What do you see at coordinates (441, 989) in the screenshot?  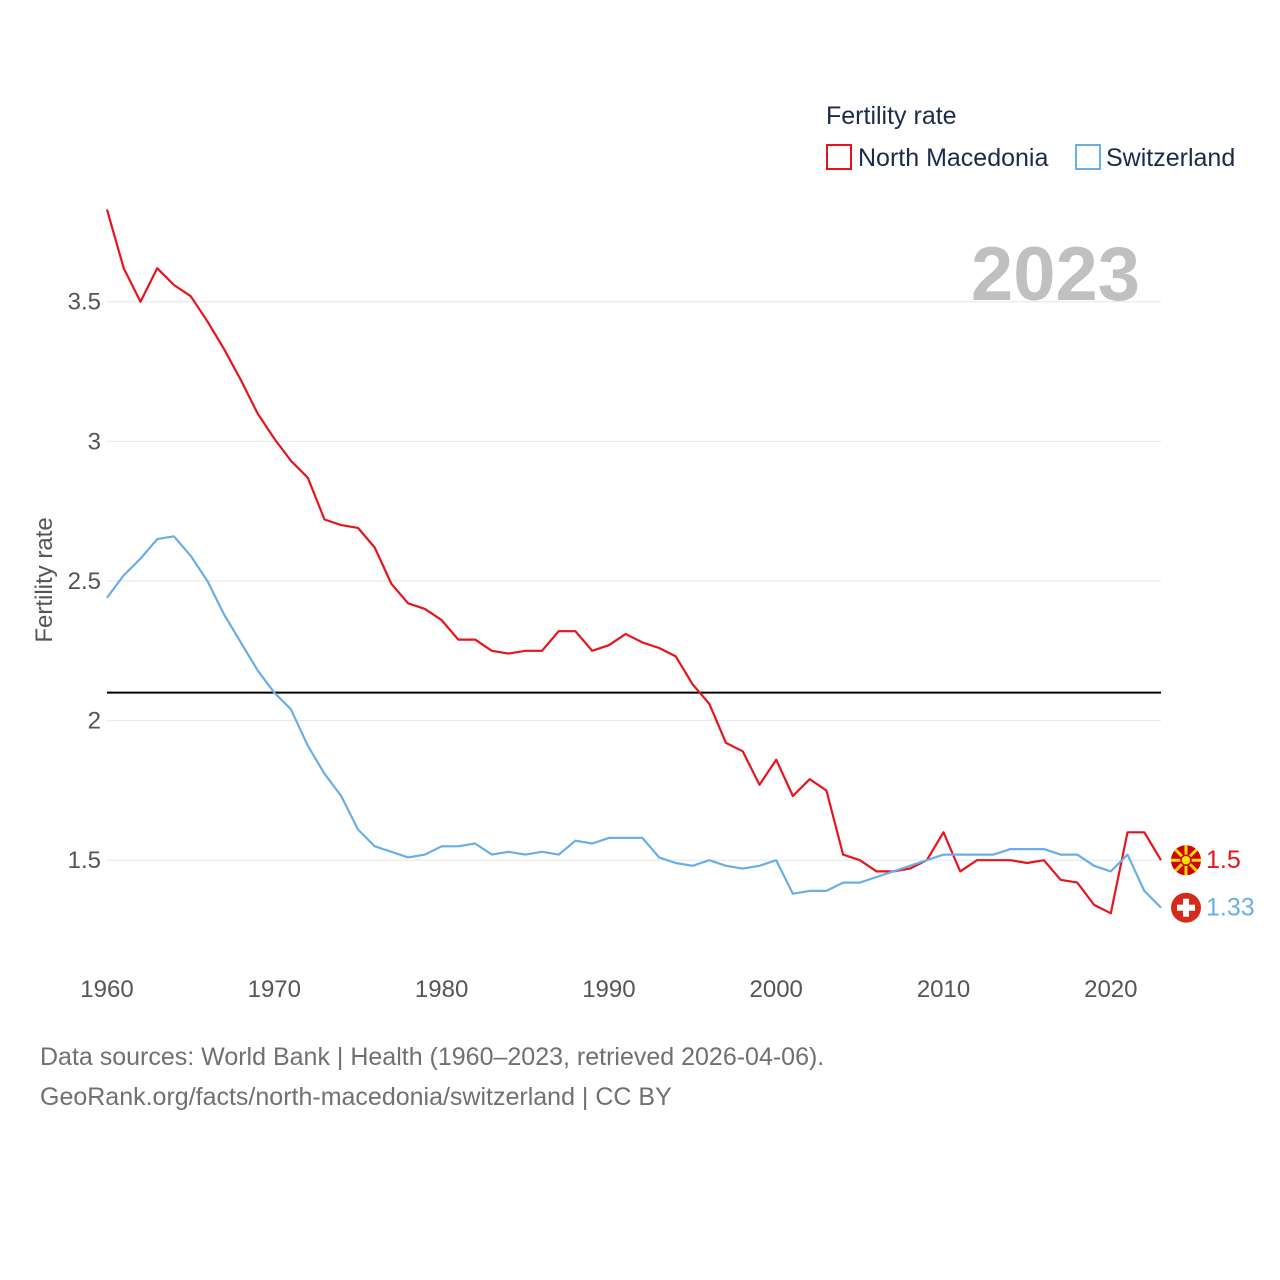 I see `x-tick-label: 1980` at bounding box center [441, 989].